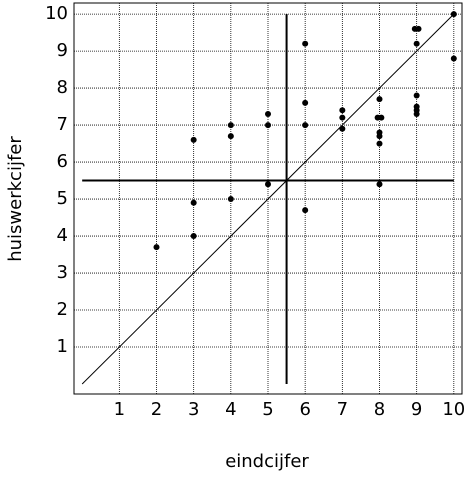  What do you see at coordinates (62, 87) in the screenshot?
I see `y-tick-label: 8` at bounding box center [62, 87].